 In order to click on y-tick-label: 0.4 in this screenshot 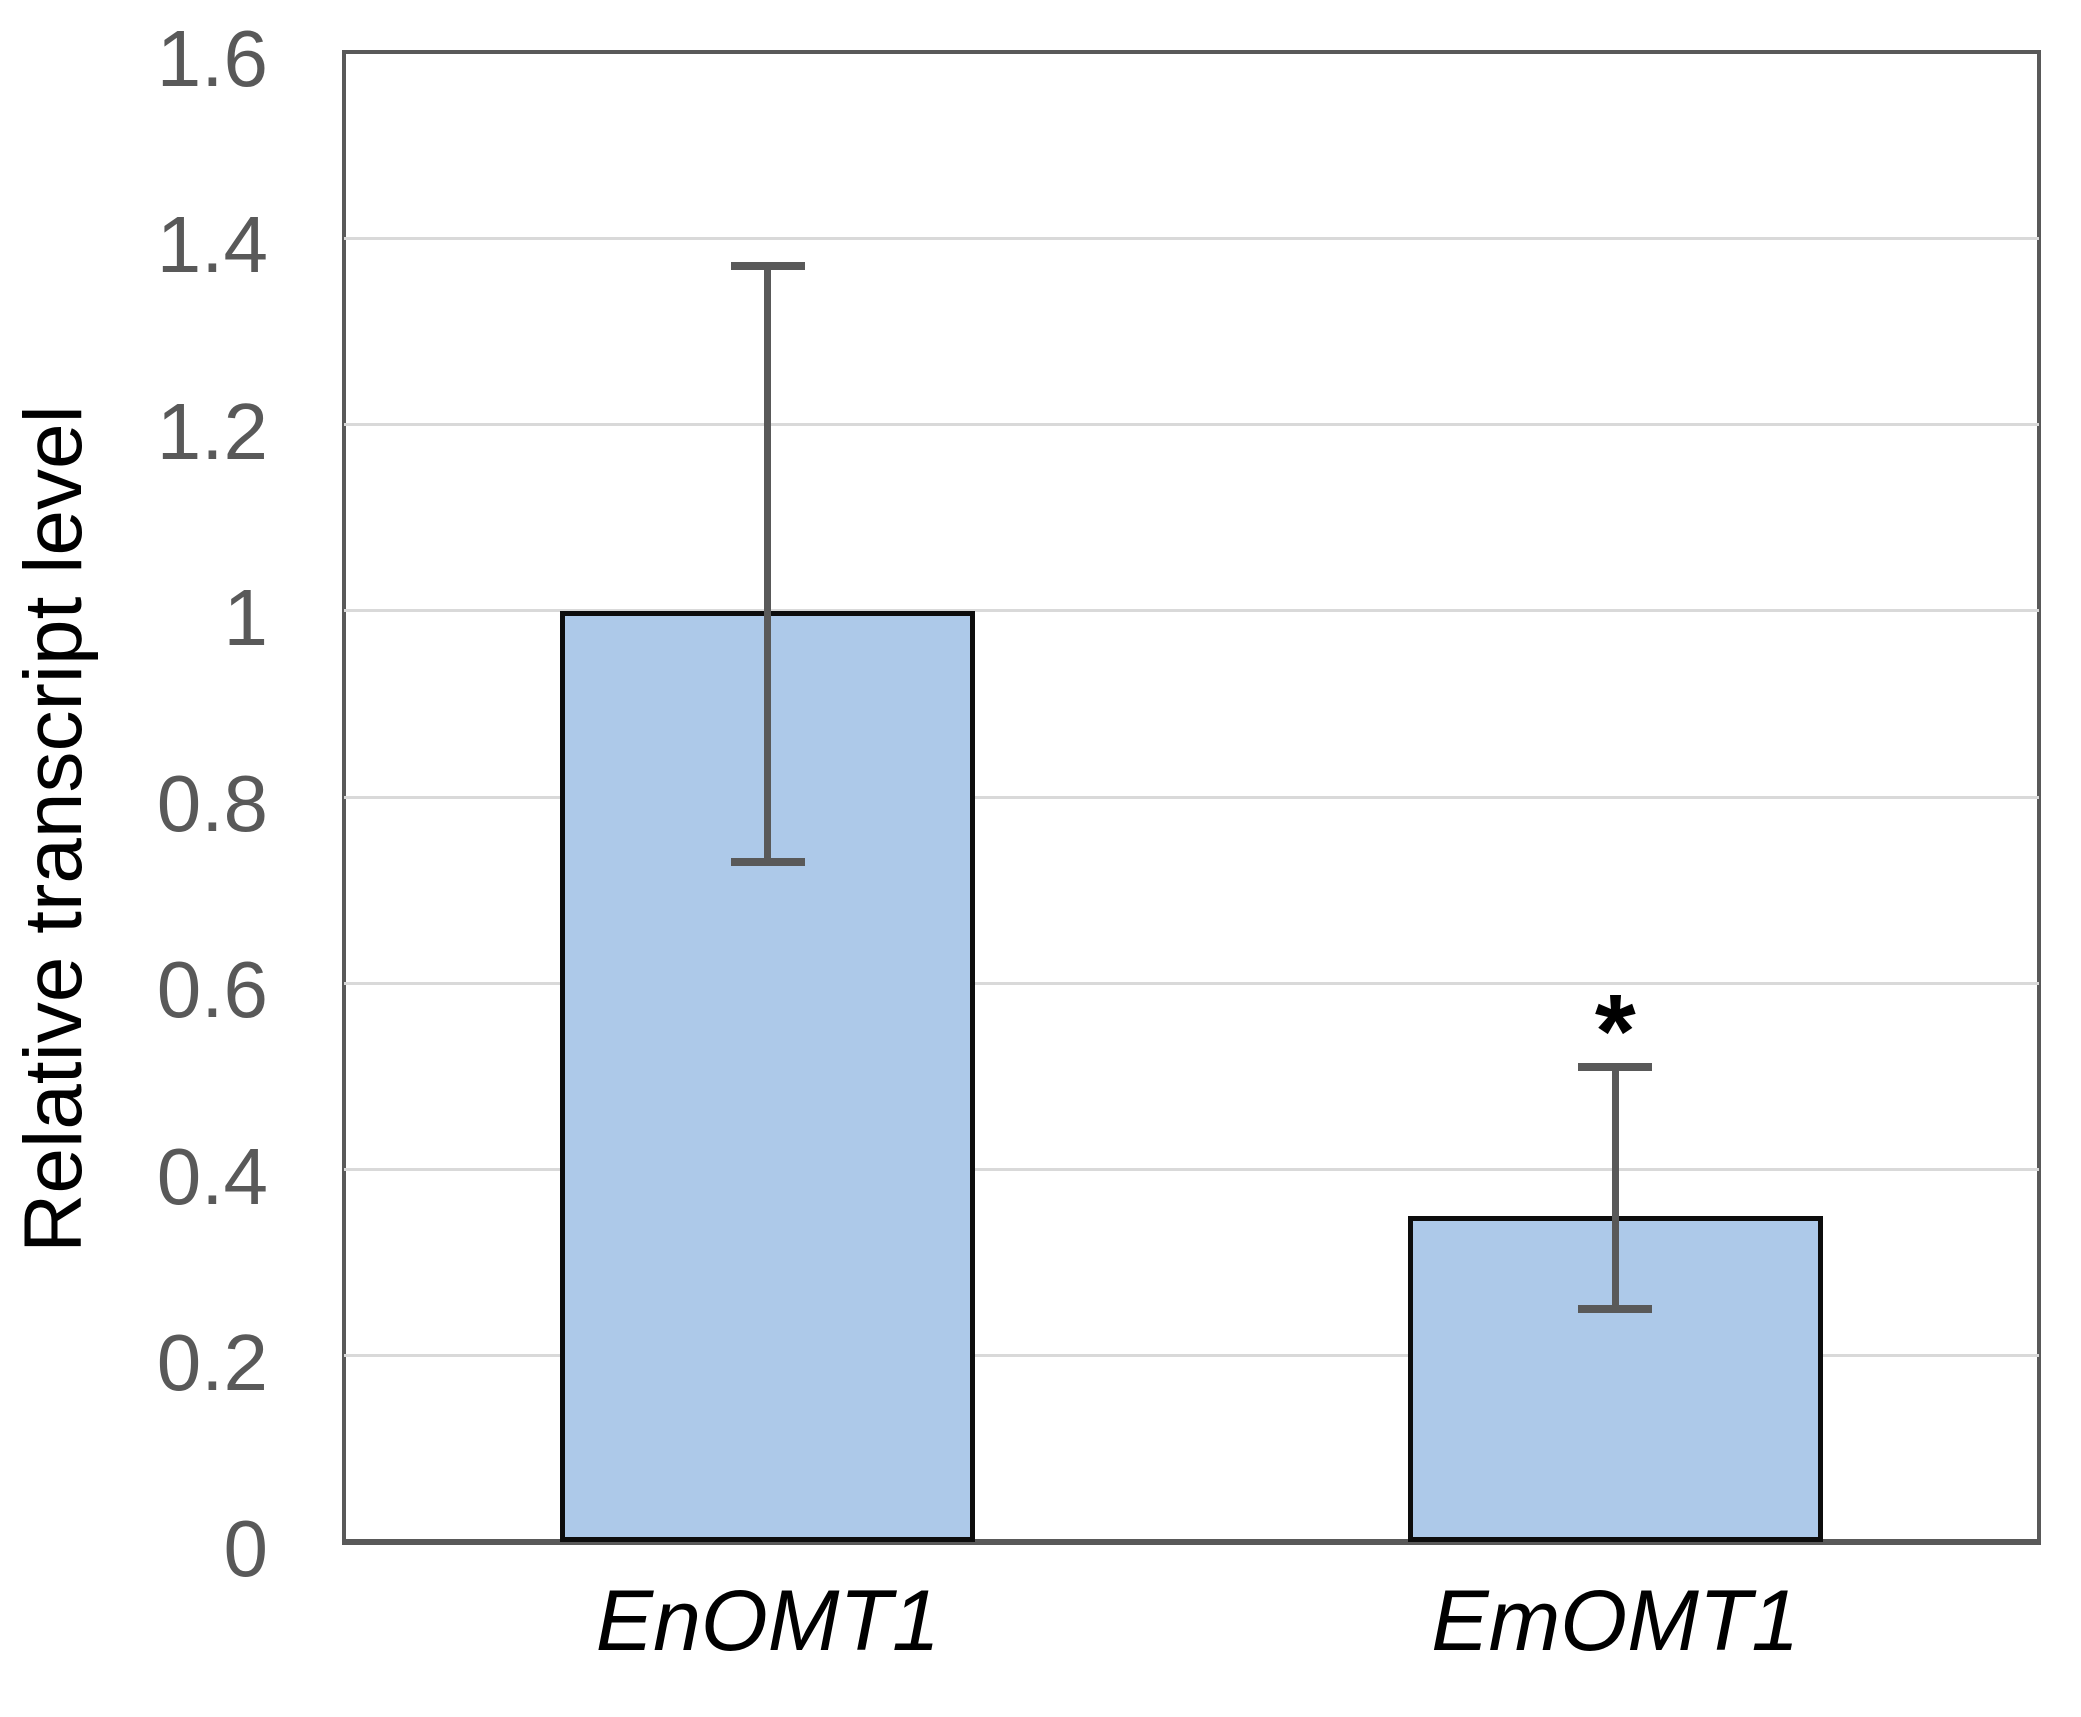, I will do `click(212, 1176)`.